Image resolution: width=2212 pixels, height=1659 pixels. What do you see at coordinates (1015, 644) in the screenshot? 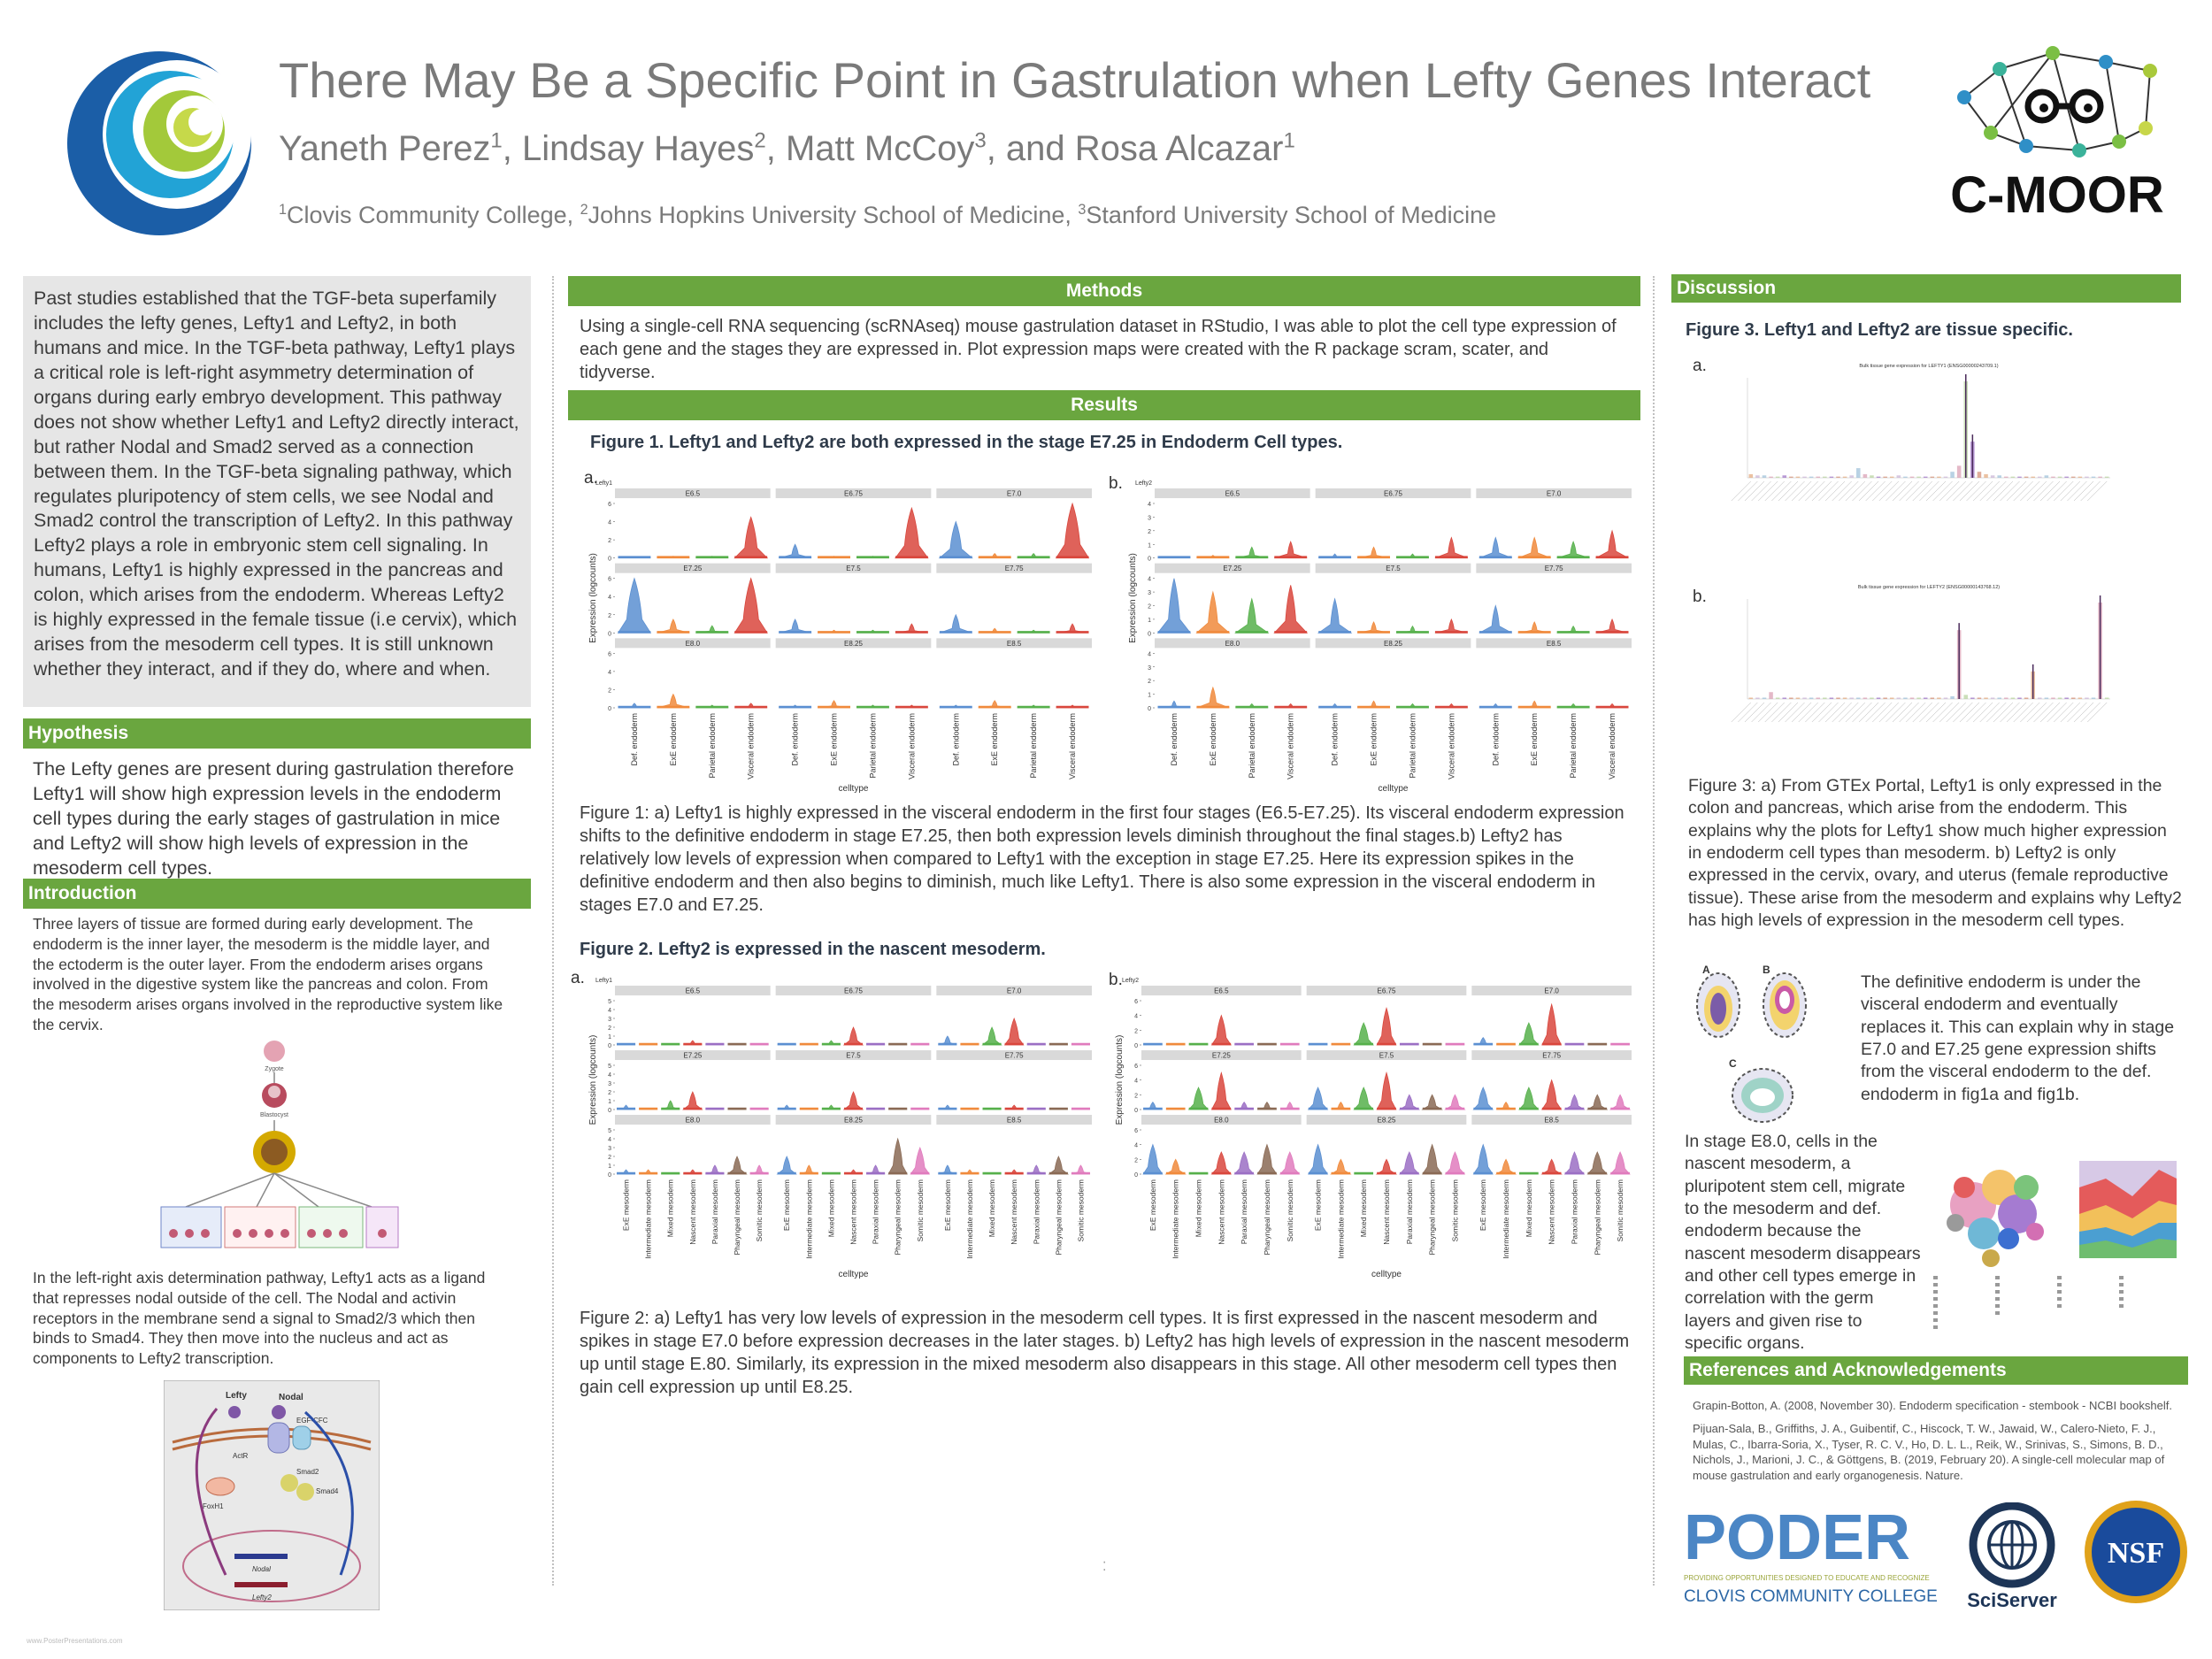
I see `facet-label: E8.5` at bounding box center [1015, 644].